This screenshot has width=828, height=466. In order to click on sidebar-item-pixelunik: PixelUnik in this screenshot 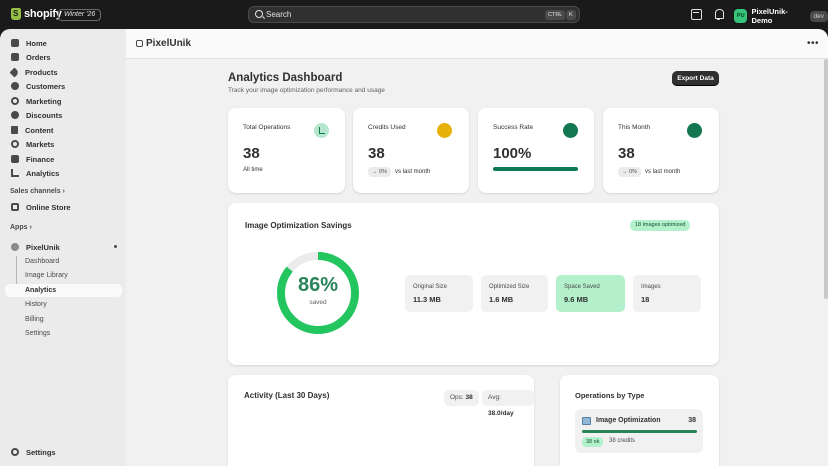, I will do `click(63, 247)`.